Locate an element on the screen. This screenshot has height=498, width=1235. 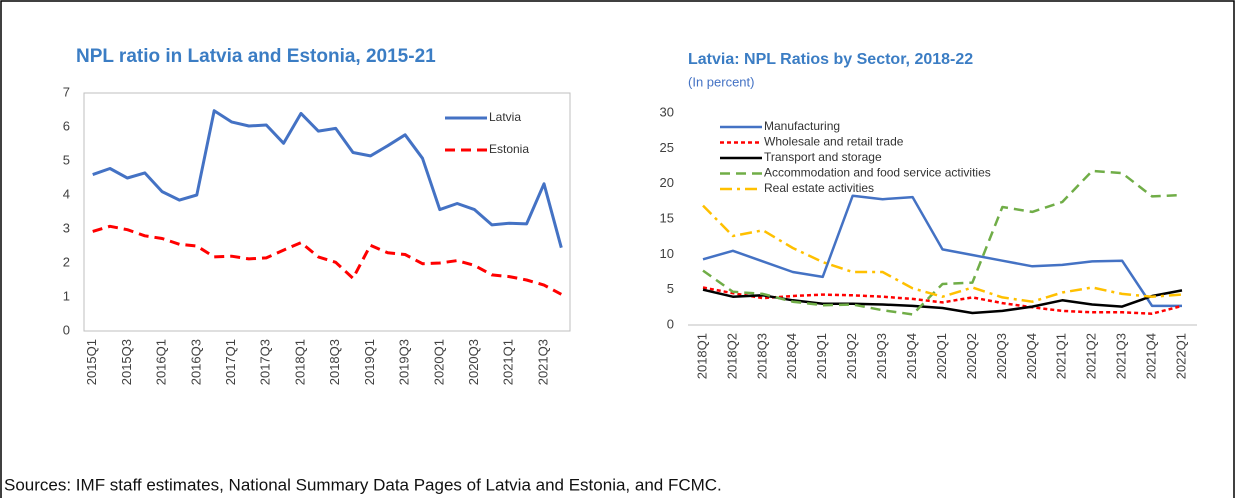
chart-title: Latvia: NPL Ratios by Sector, 2018-22 is located at coordinates (830, 59).